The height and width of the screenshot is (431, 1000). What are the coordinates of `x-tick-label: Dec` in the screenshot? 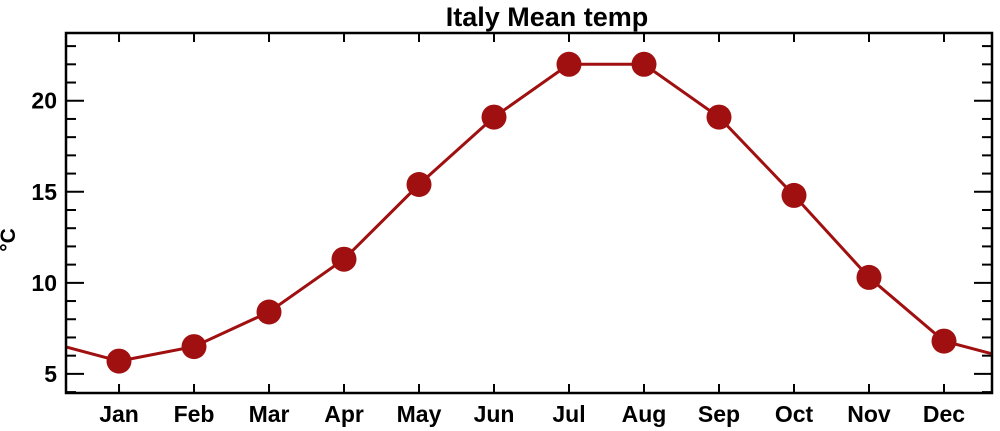 It's located at (944, 414).